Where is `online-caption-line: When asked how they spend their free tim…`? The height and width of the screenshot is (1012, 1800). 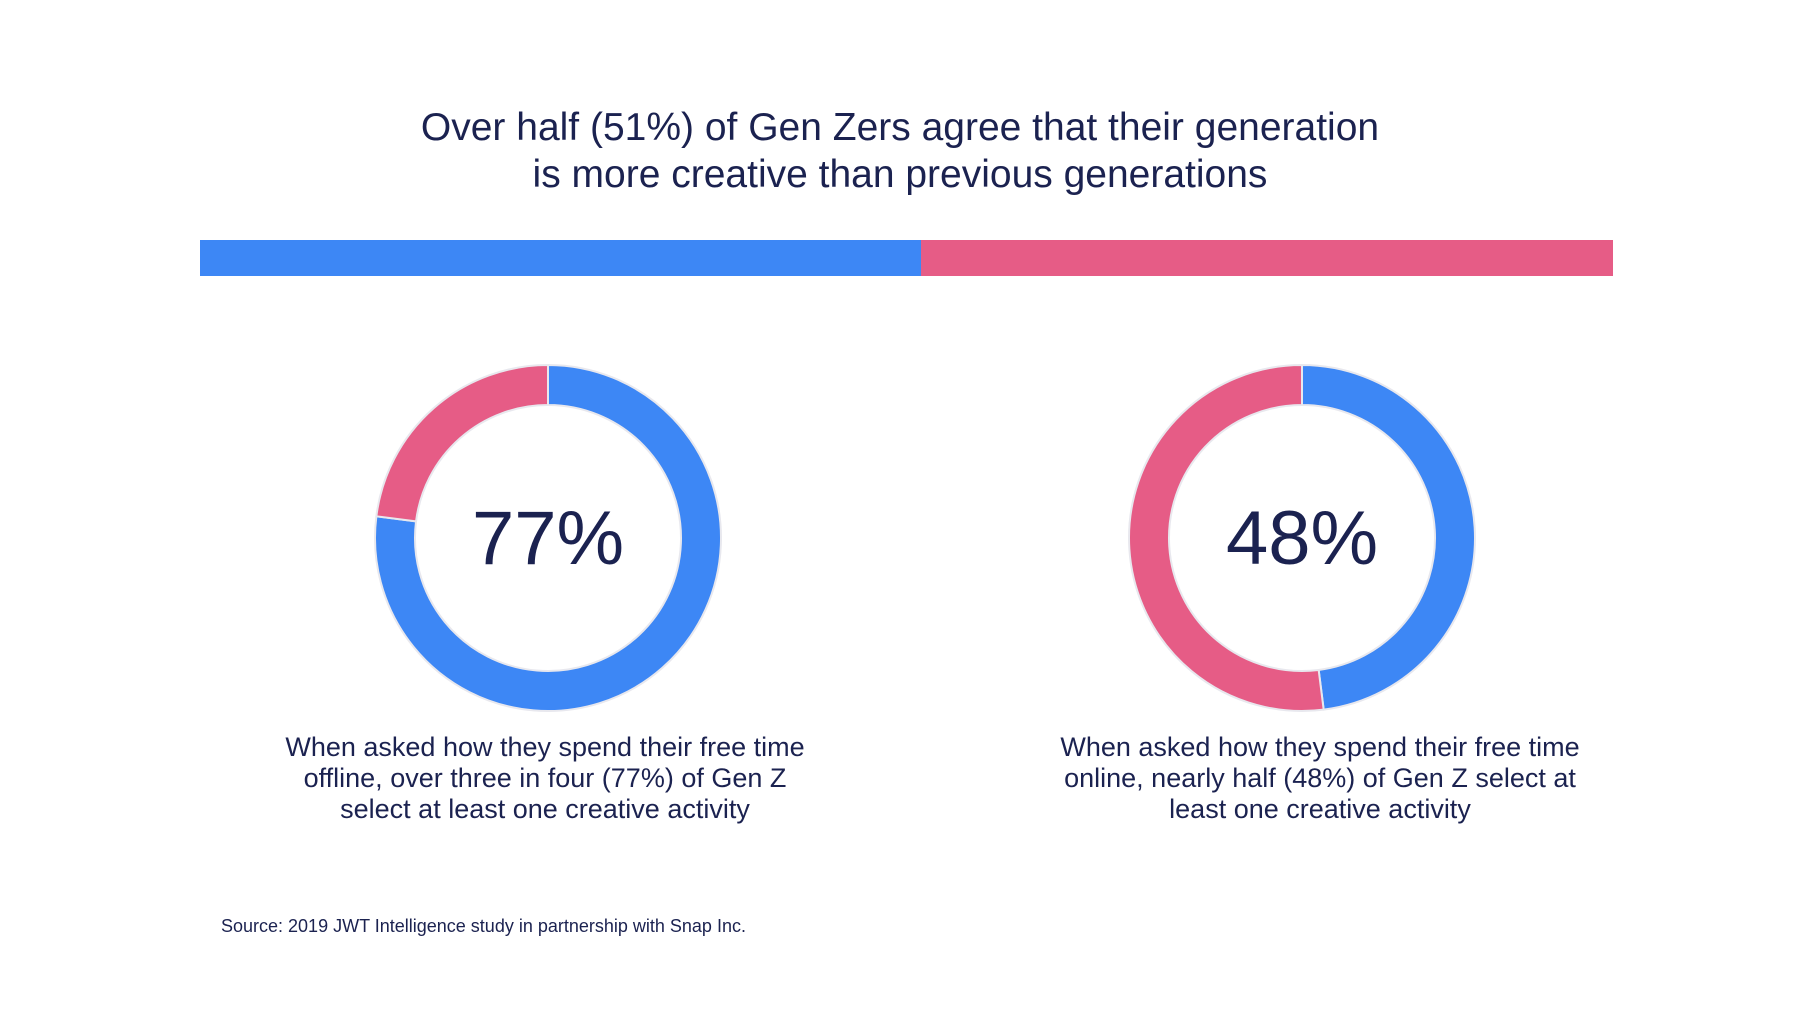
online-caption-line: When asked how they spend their free tim… is located at coordinates (1320, 747).